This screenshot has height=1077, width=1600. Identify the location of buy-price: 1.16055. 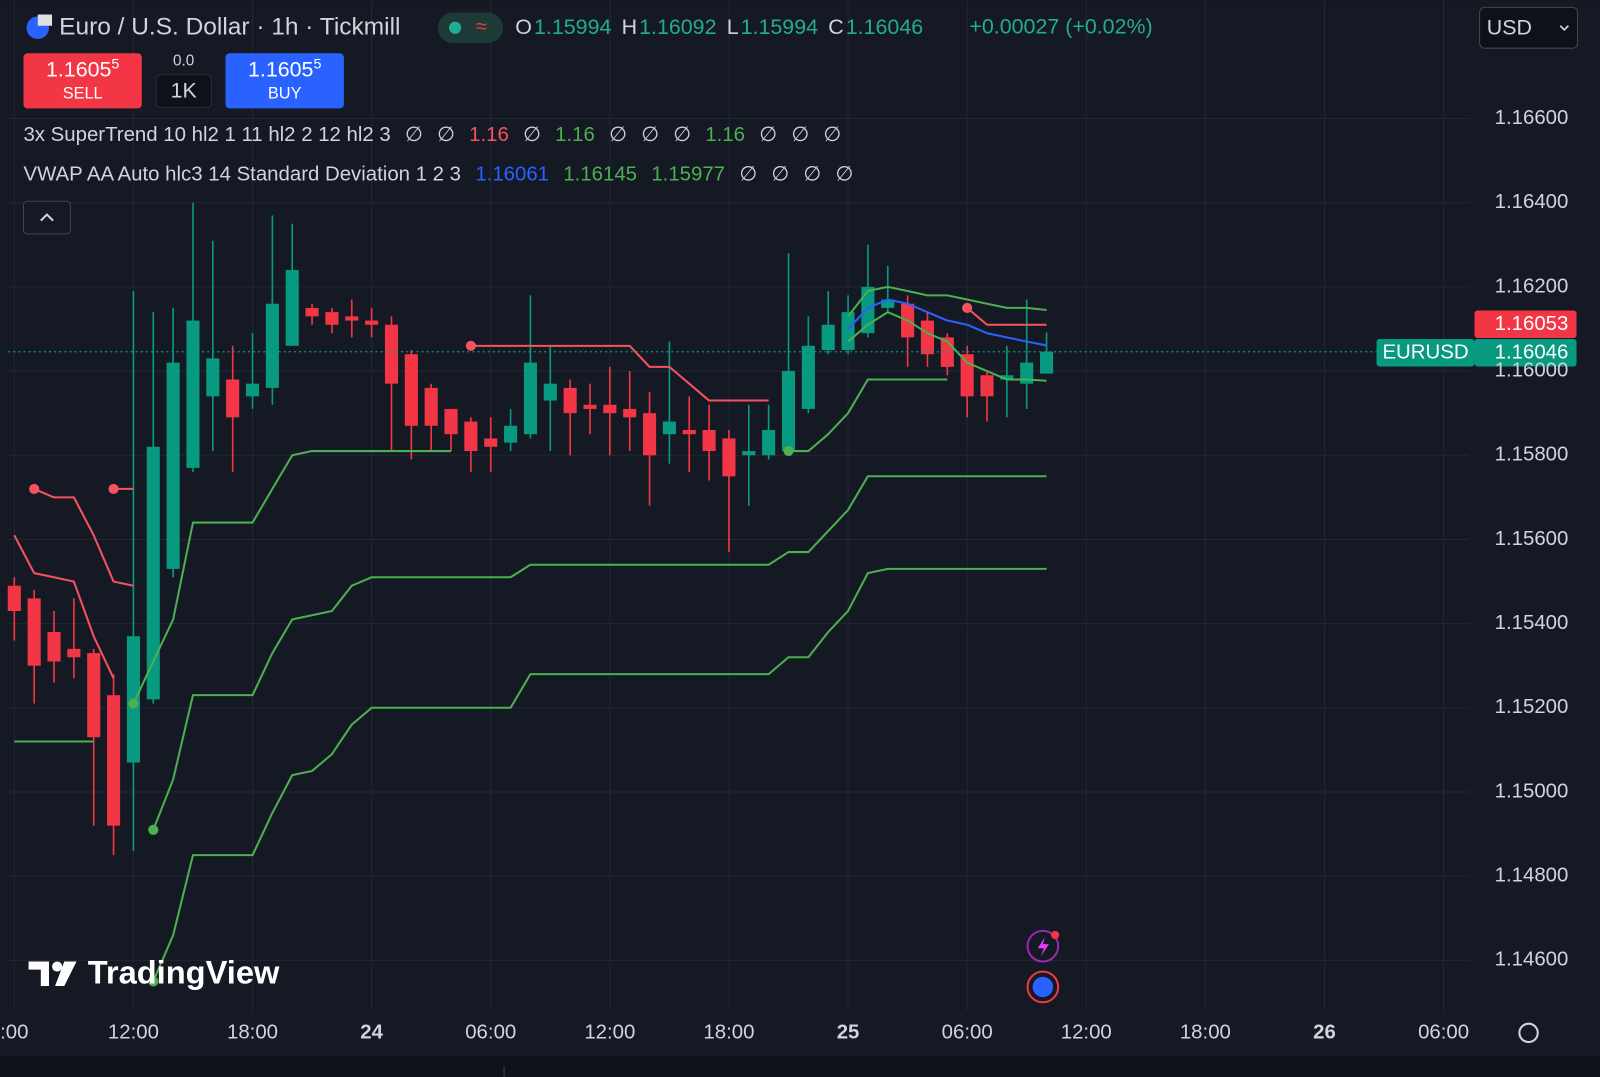
(284, 68).